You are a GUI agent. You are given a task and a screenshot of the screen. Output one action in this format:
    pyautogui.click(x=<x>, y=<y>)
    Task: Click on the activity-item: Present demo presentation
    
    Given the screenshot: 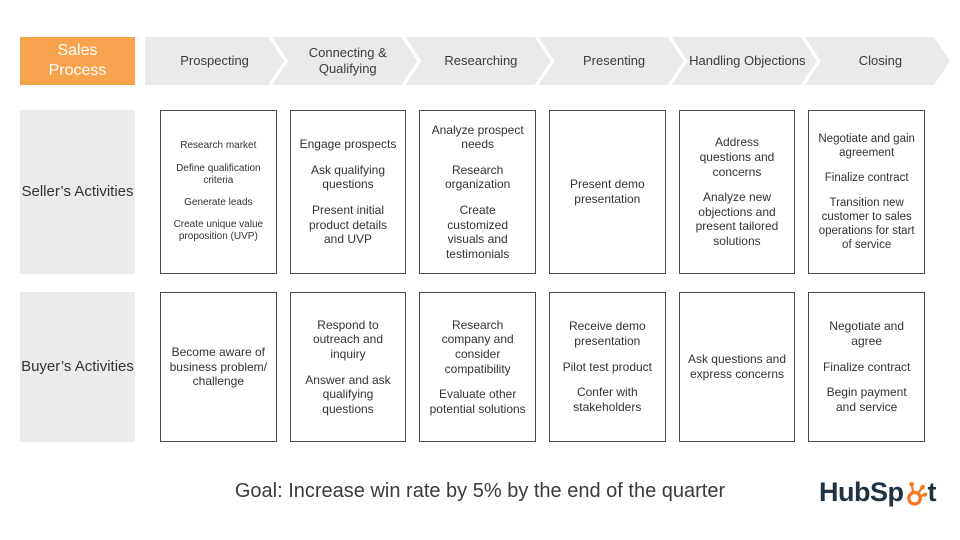 What is the action you would take?
    pyautogui.click(x=607, y=191)
    